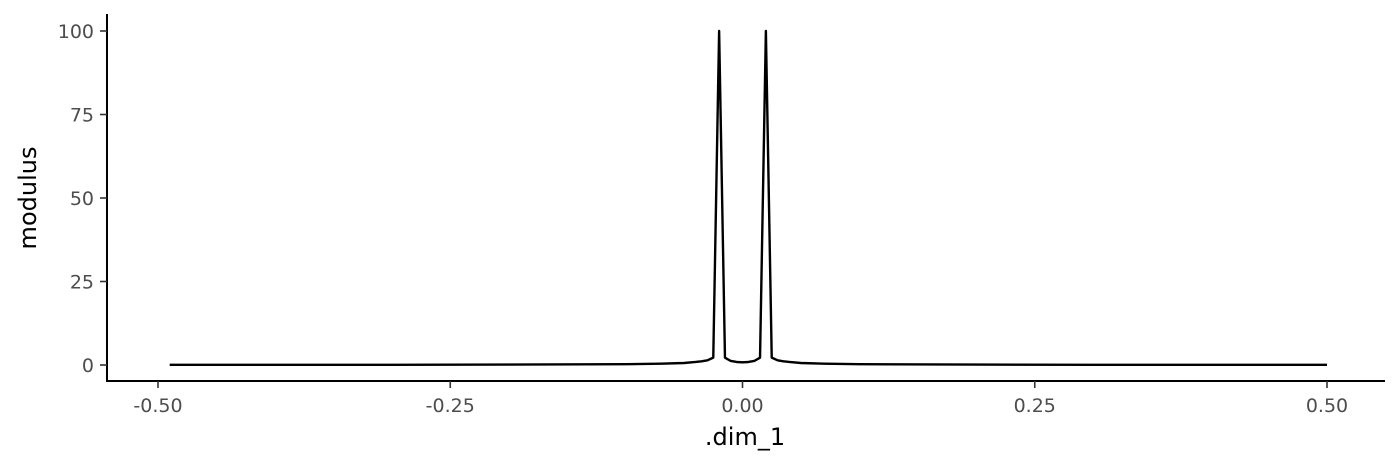 The image size is (1400, 466). Describe the element at coordinates (88, 366) in the screenshot. I see `y-tick-label: 0` at that location.